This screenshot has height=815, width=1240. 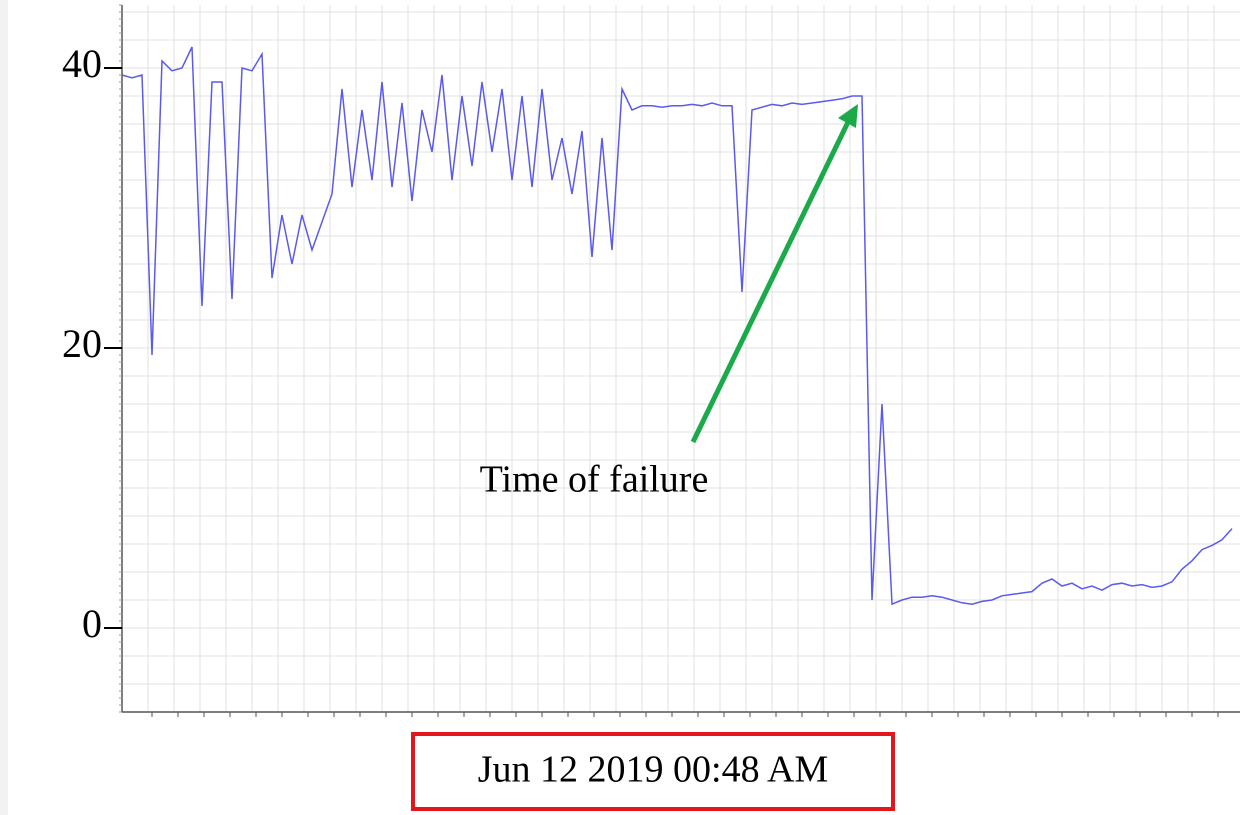 I want to click on x-label-box, so click(x=653, y=771).